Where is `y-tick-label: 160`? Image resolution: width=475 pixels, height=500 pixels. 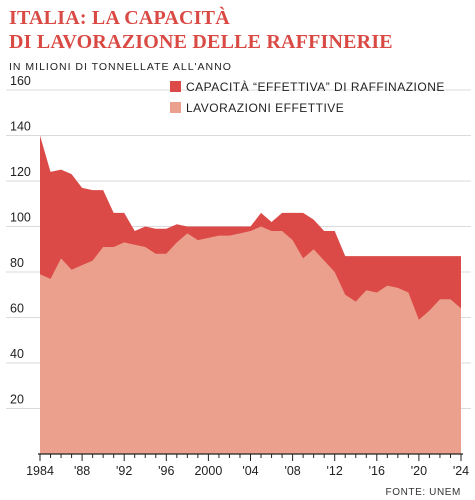
y-tick-label: 160 is located at coordinates (20, 81).